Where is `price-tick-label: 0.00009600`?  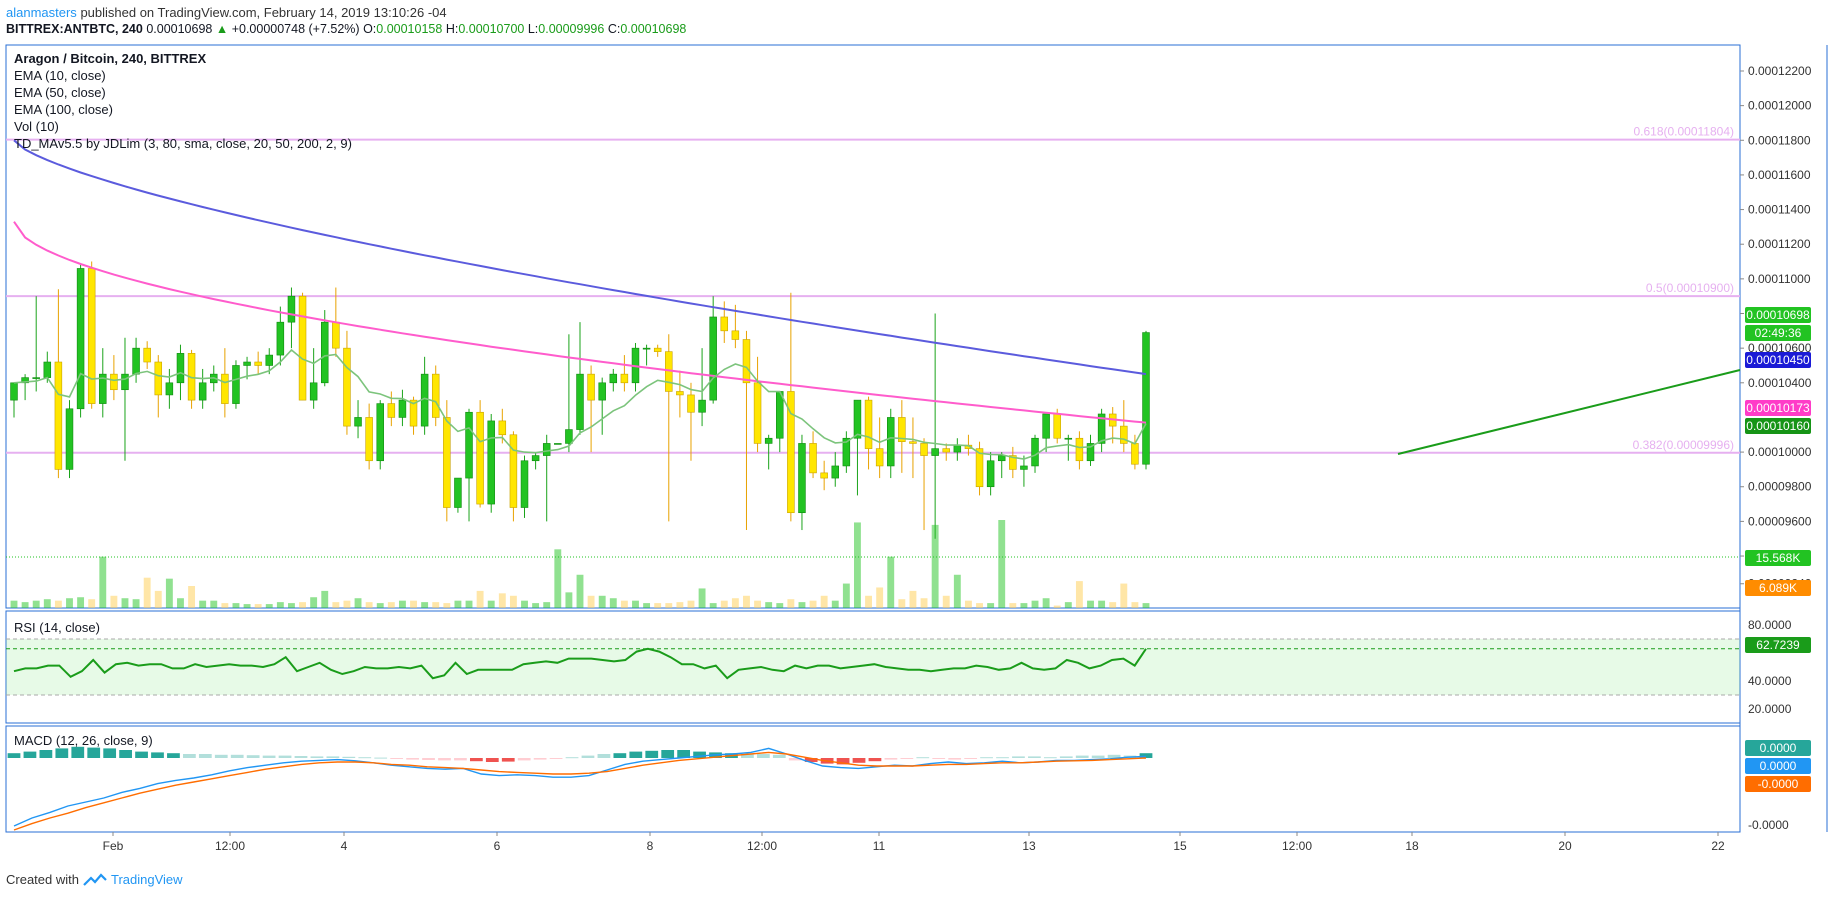
price-tick-label: 0.00009600 is located at coordinates (1780, 521).